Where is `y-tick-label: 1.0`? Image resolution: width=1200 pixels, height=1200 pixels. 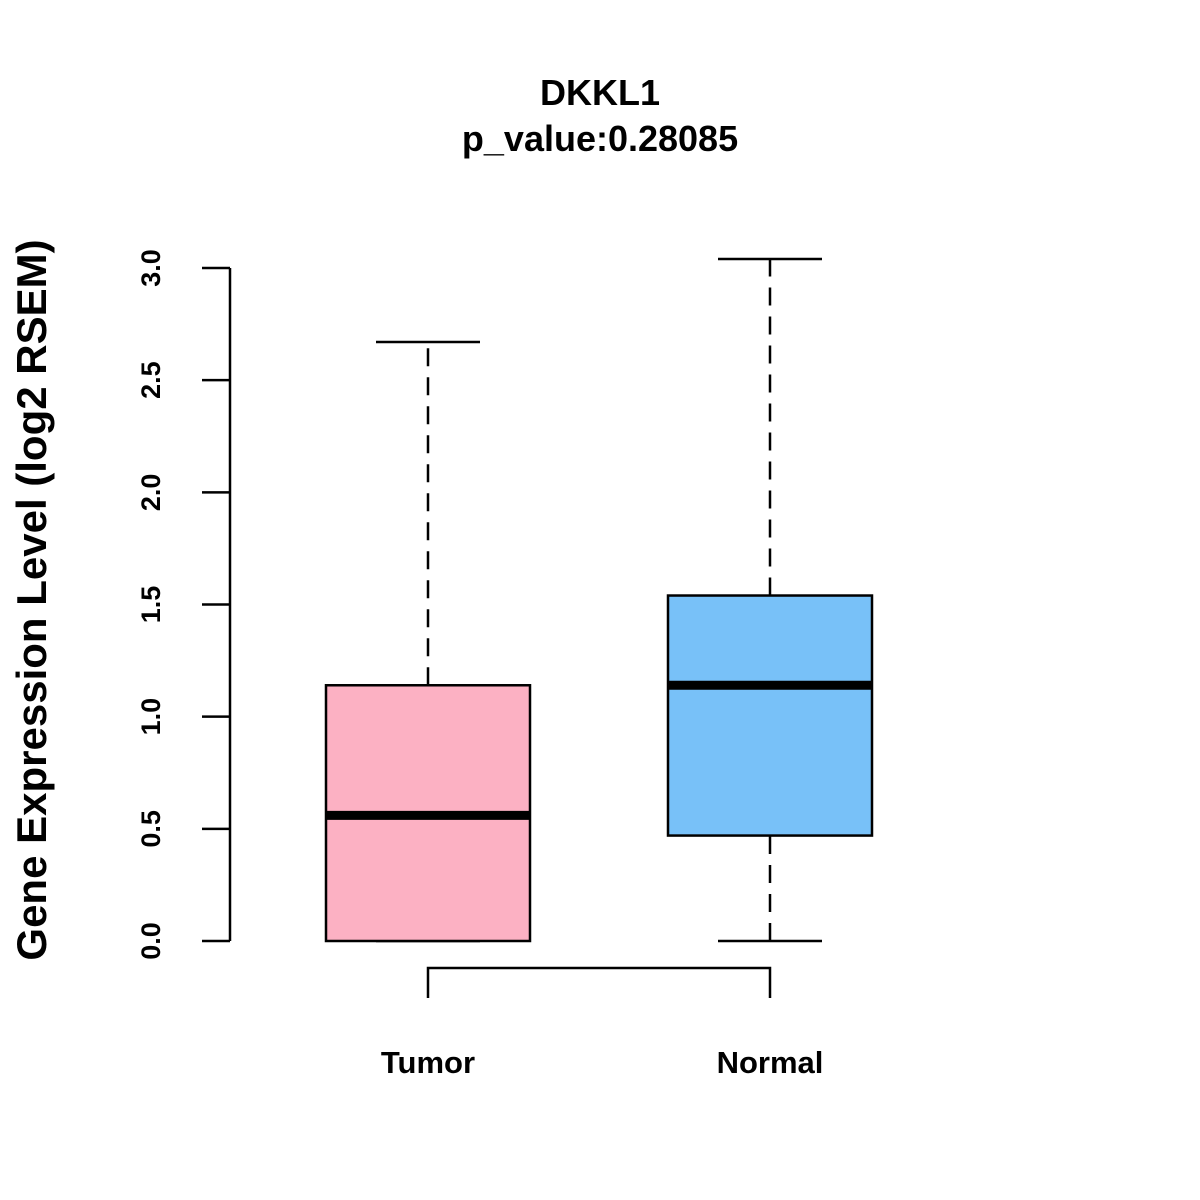
y-tick-label: 1.0 is located at coordinates (151, 717).